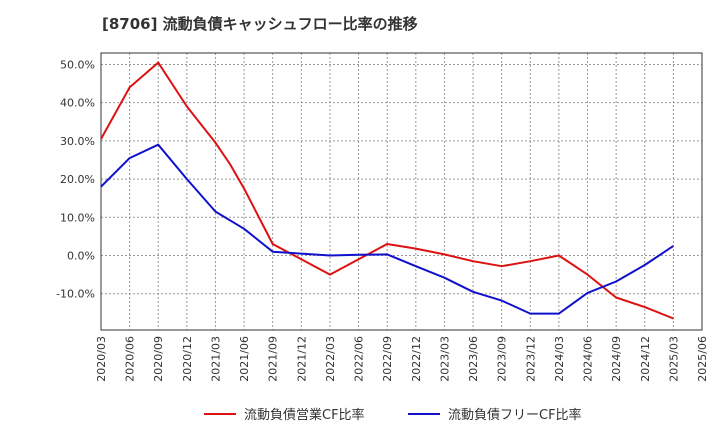  Describe the element at coordinates (588, 359) in the screenshot. I see `x-tick-label: 2024/06` at that location.